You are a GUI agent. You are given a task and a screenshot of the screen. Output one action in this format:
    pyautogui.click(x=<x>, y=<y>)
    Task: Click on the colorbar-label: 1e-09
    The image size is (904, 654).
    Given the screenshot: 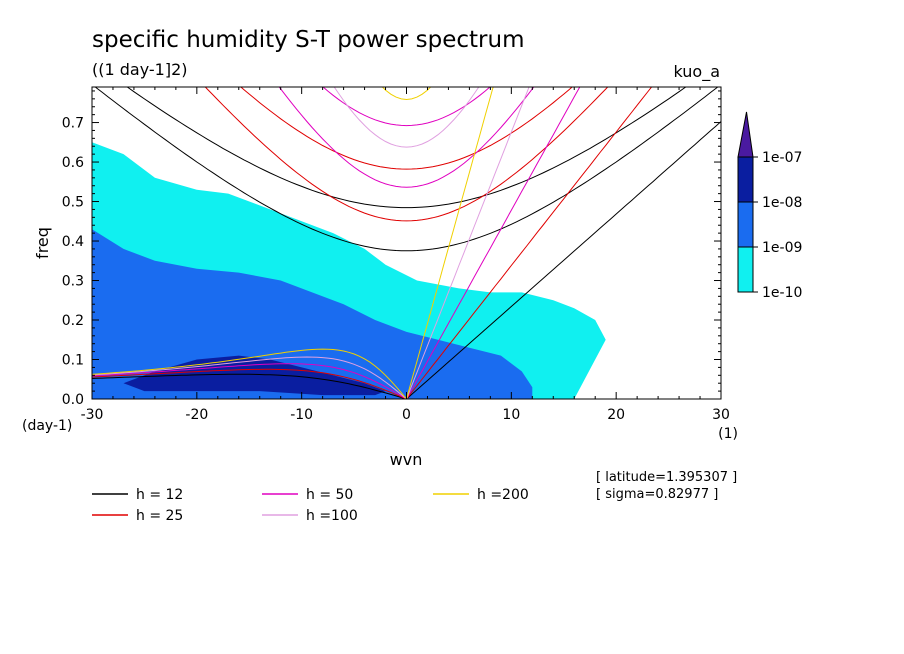 What is the action you would take?
    pyautogui.click(x=782, y=248)
    